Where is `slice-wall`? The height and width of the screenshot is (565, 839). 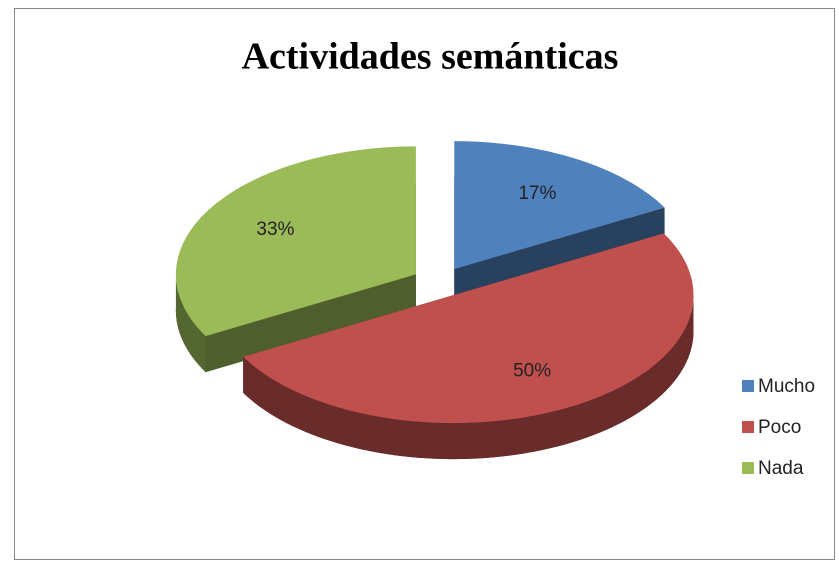 slice-wall is located at coordinates (310, 323).